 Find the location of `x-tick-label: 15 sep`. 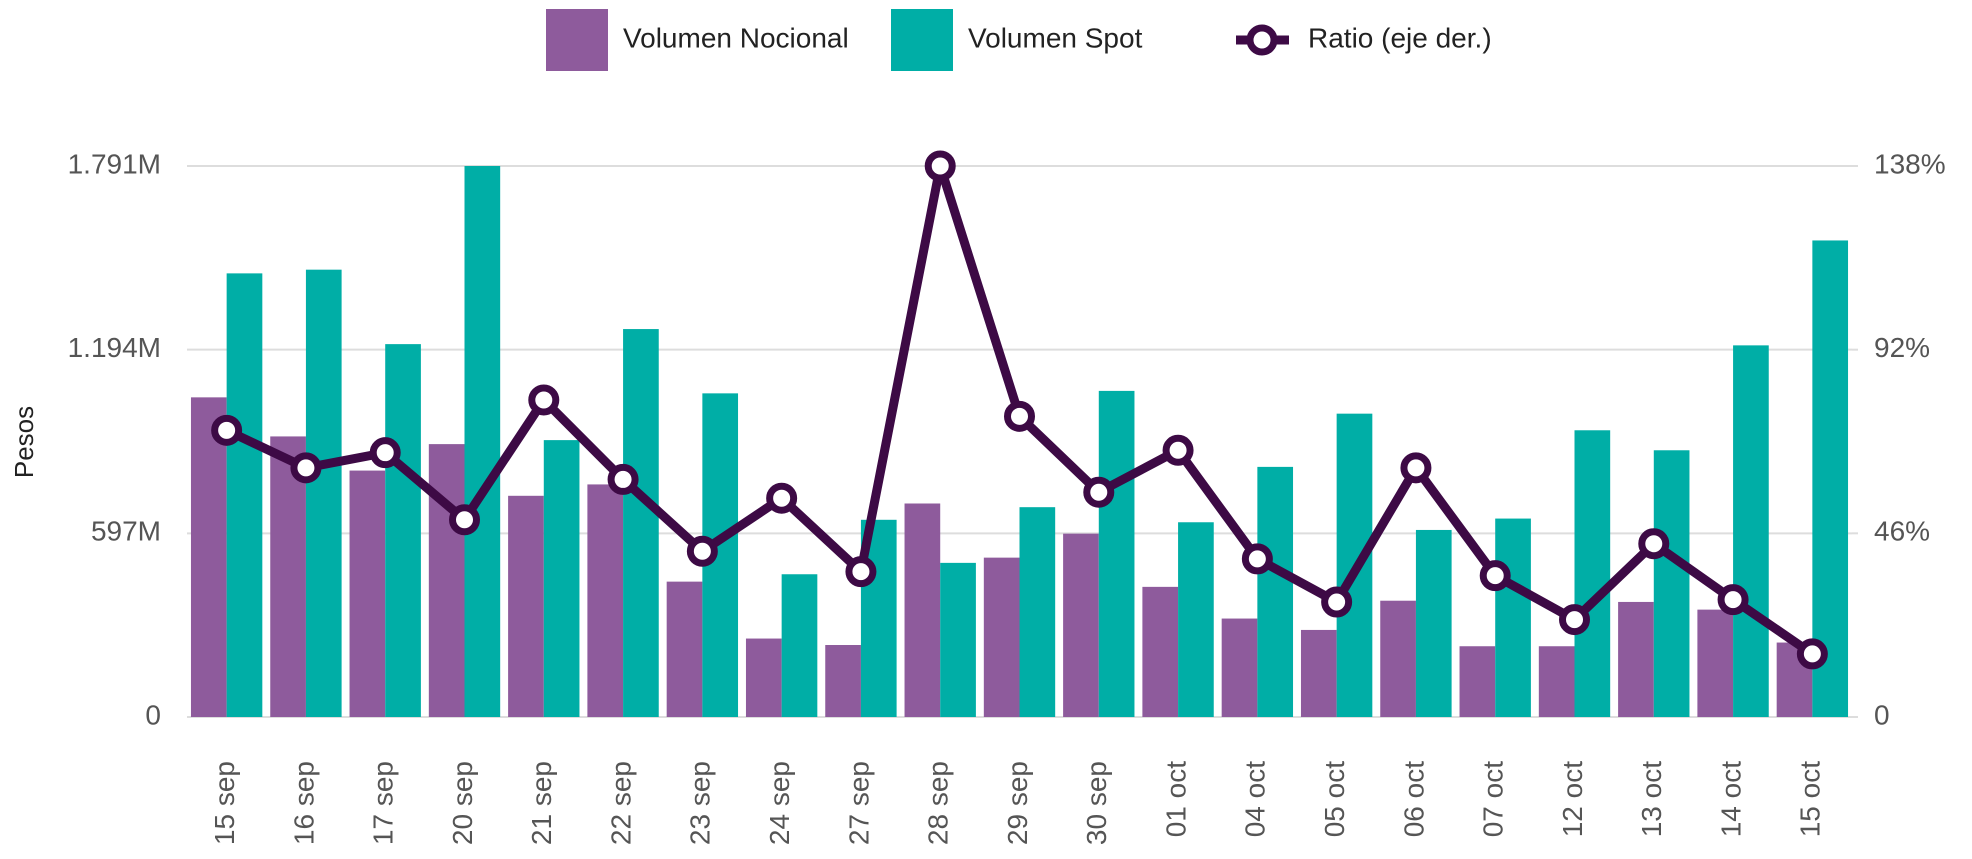

x-tick-label: 15 sep is located at coordinates (224, 803).